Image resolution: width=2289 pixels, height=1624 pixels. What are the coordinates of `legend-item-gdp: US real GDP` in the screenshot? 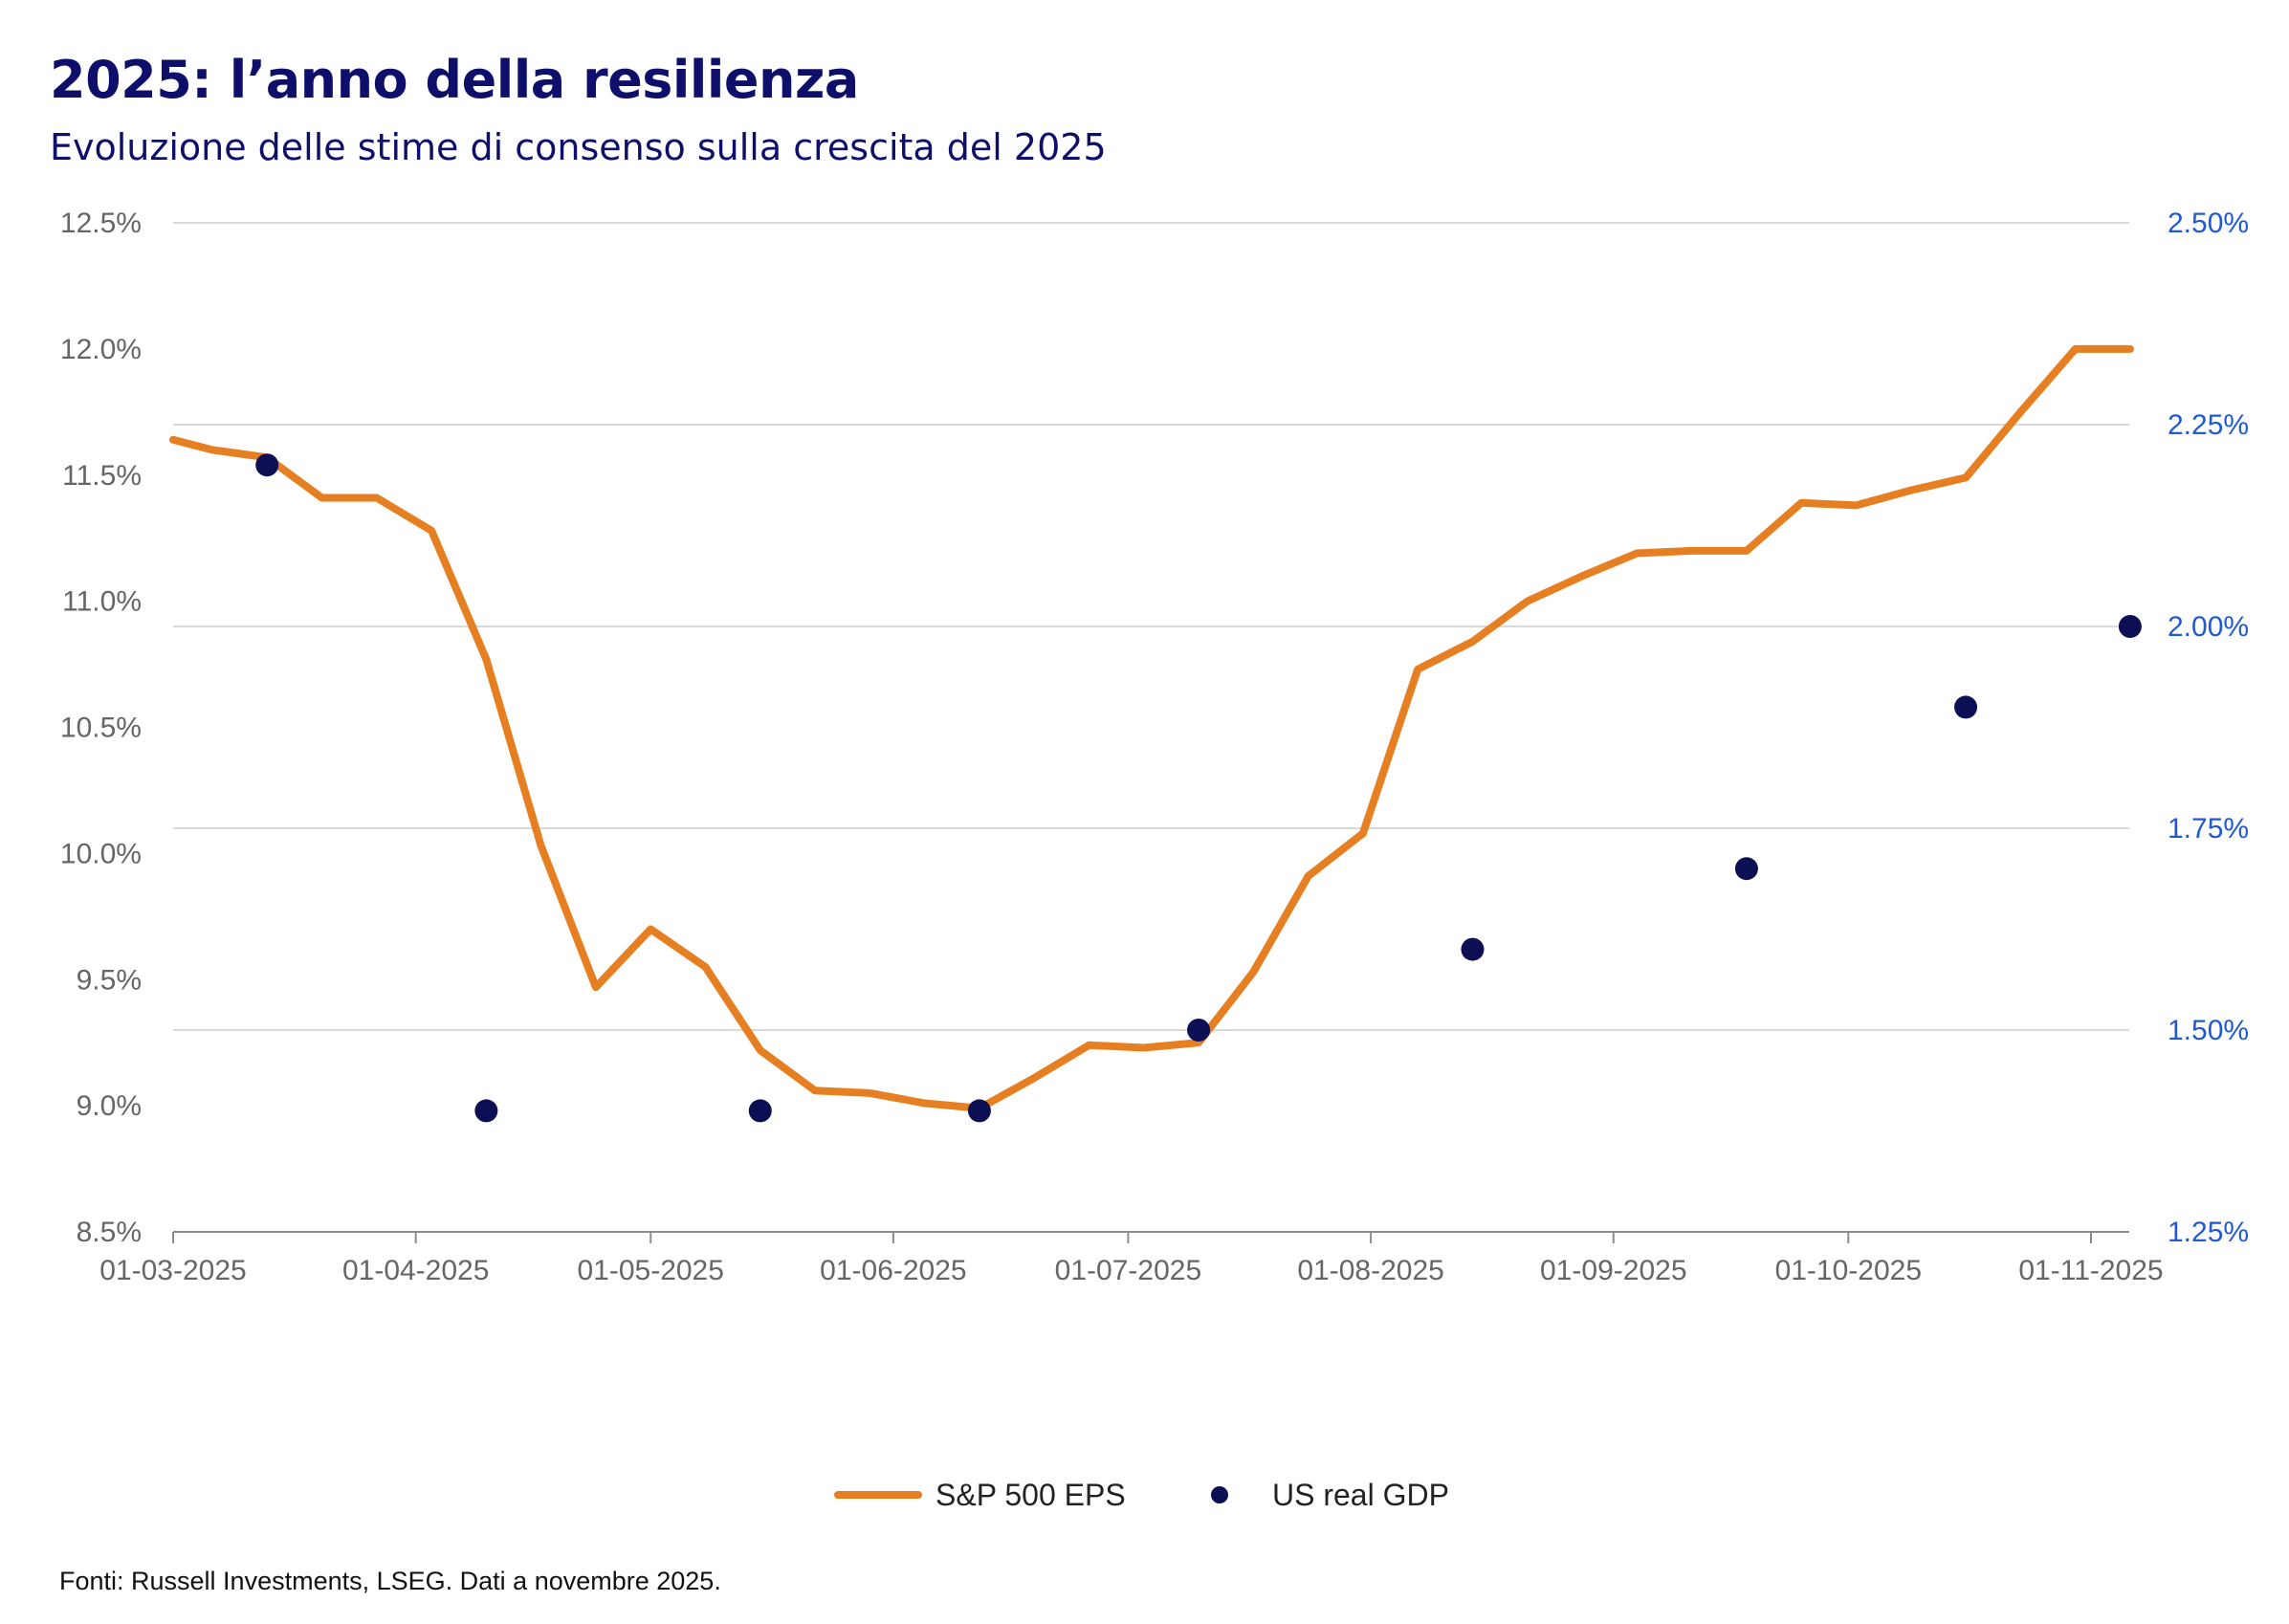 It's located at (1330, 1495).